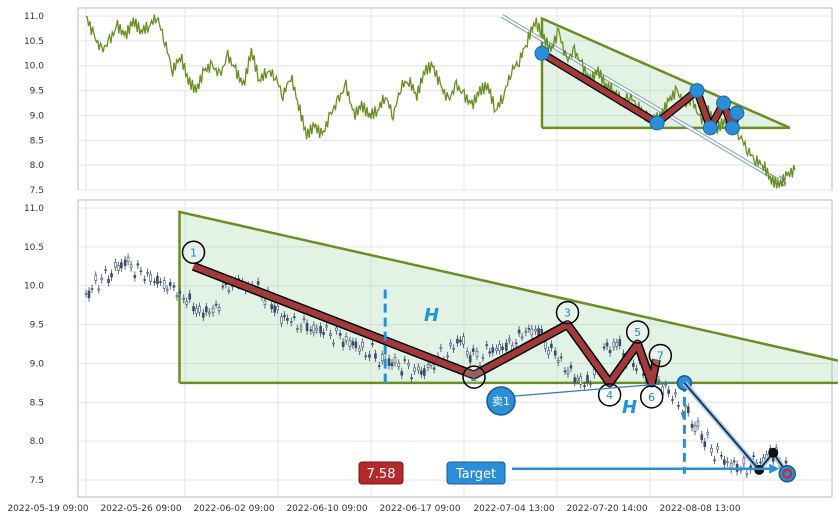  What do you see at coordinates (501, 401) in the screenshot?
I see `sell-marker: 卖1` at bounding box center [501, 401].